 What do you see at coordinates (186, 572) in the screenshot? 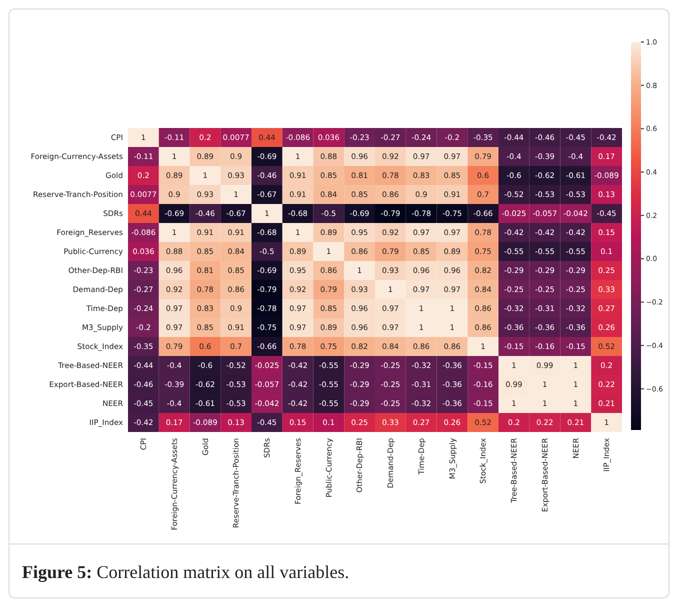
I see `caption: Figure 5: Correlation matrix on all variables.` at bounding box center [186, 572].